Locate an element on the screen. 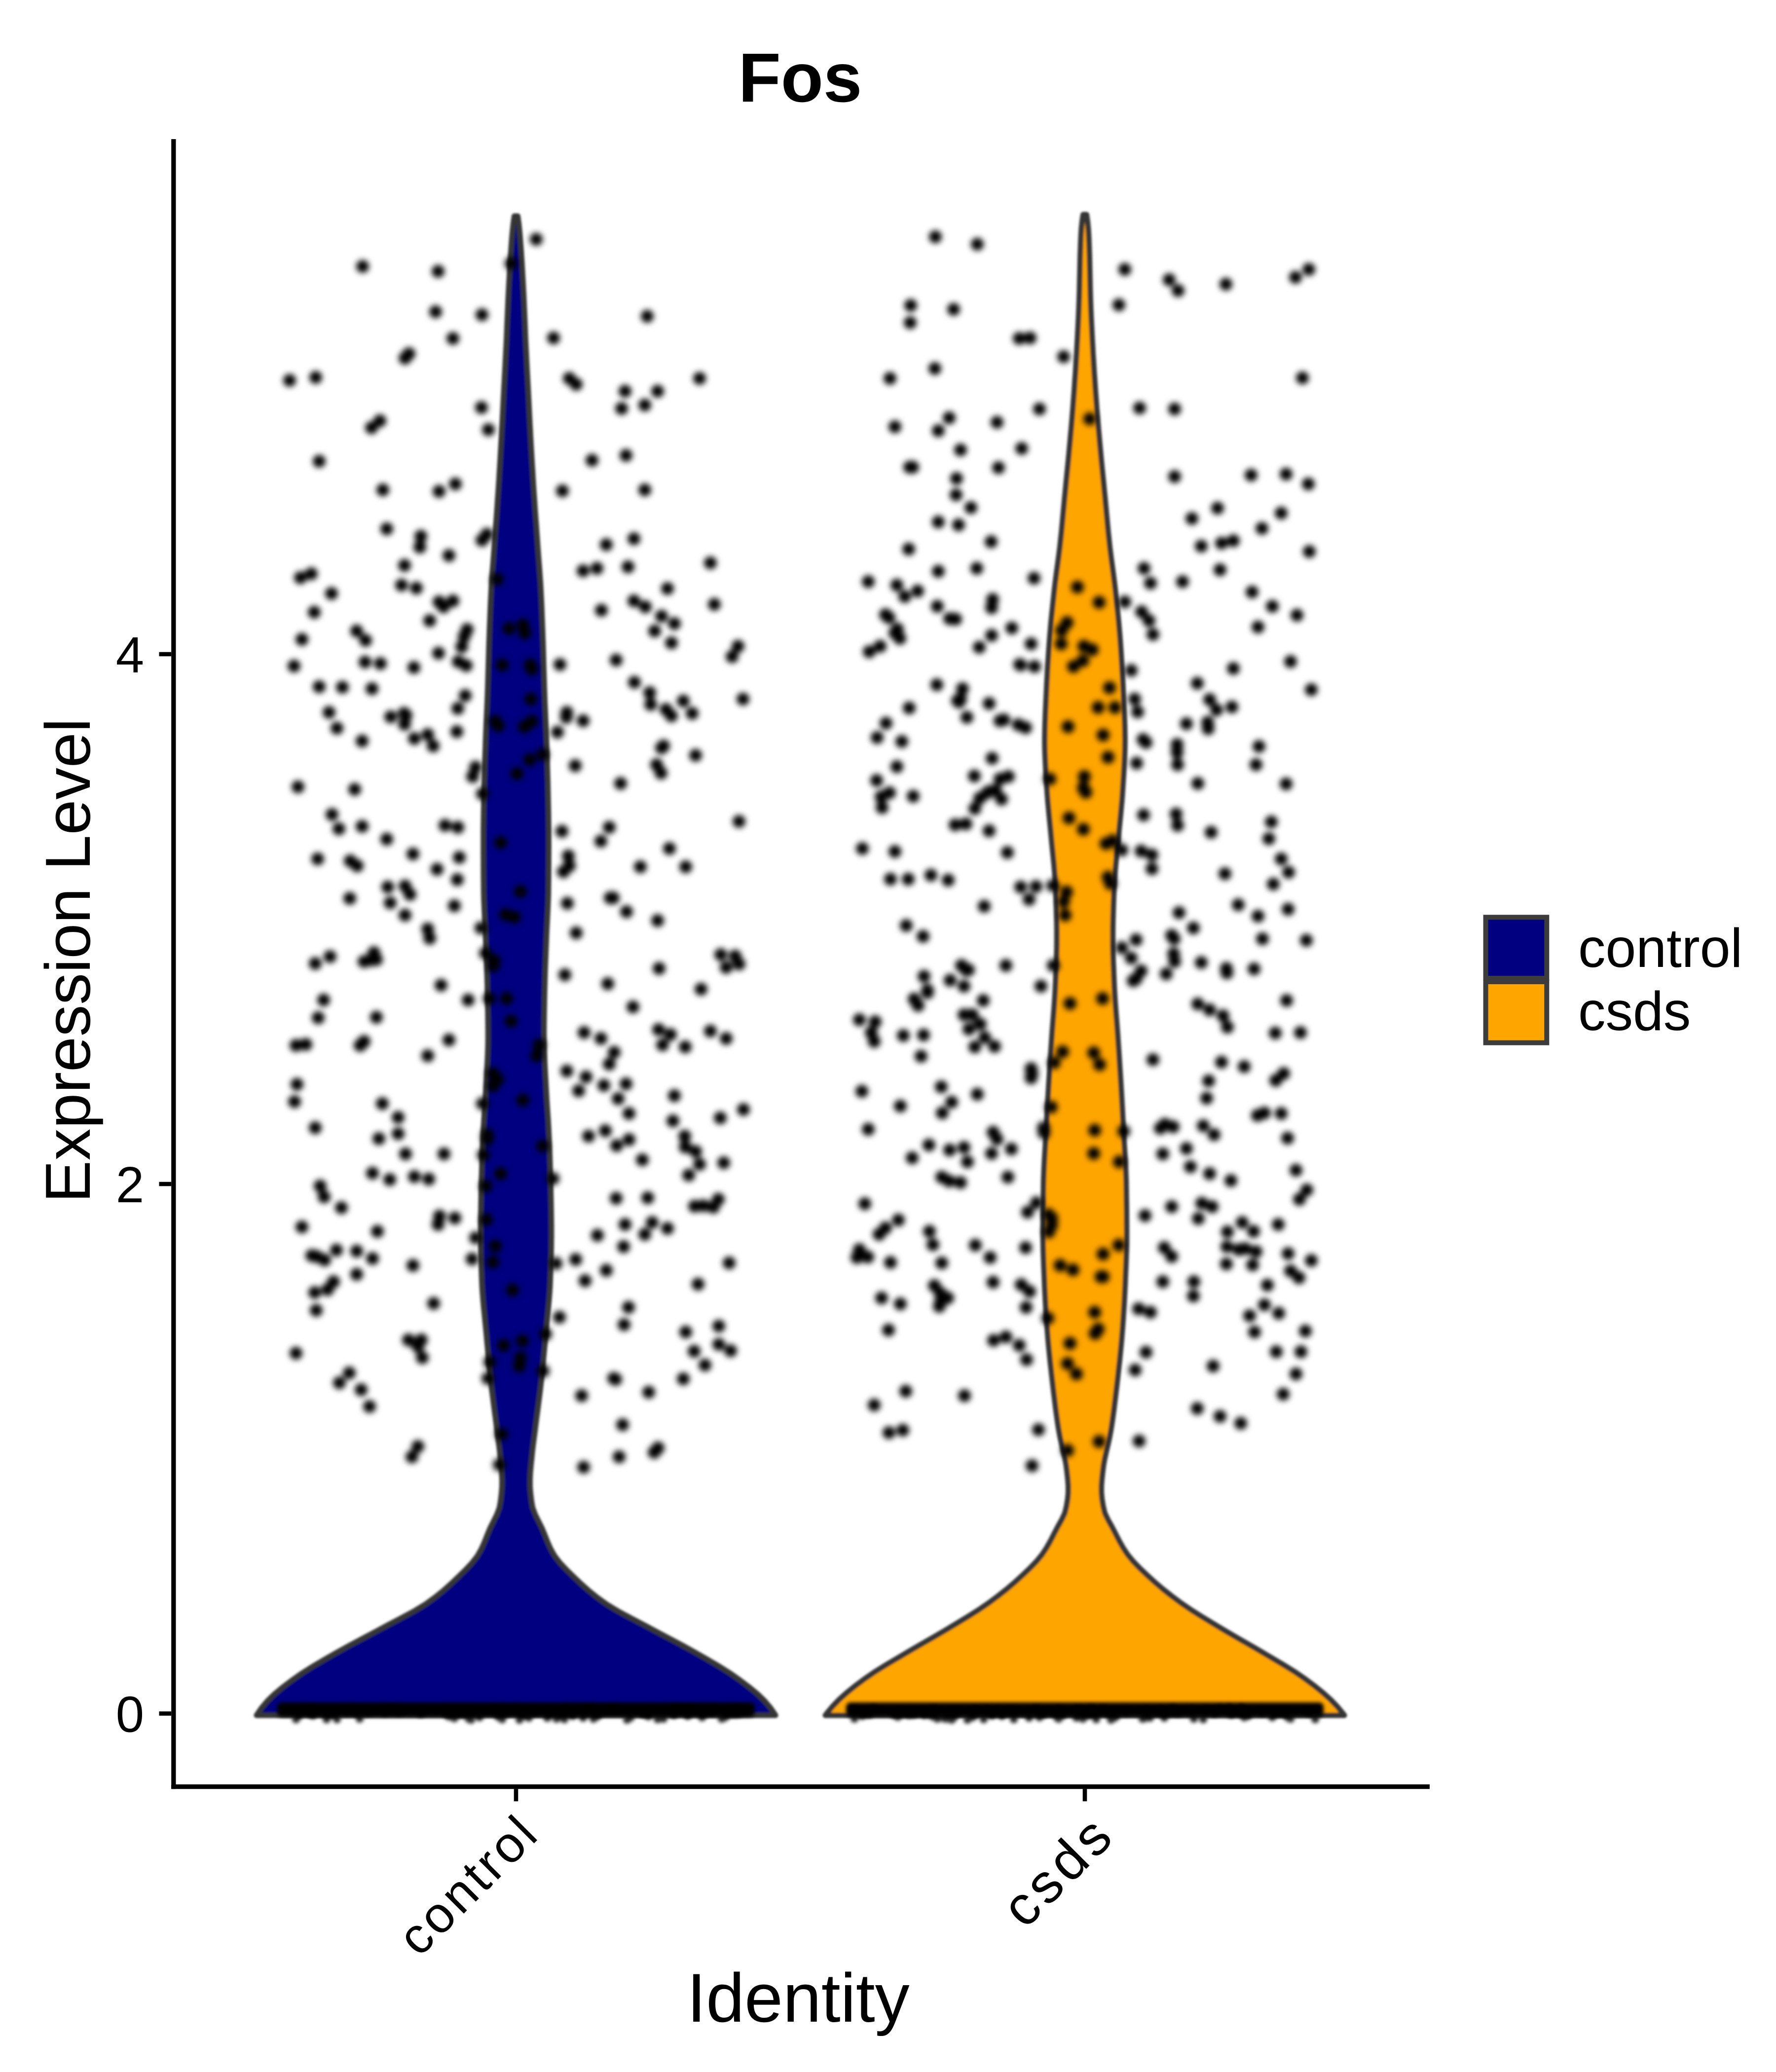 This screenshot has width=1776, height=2072. svg-text: csds is located at coordinates (1635, 1012).